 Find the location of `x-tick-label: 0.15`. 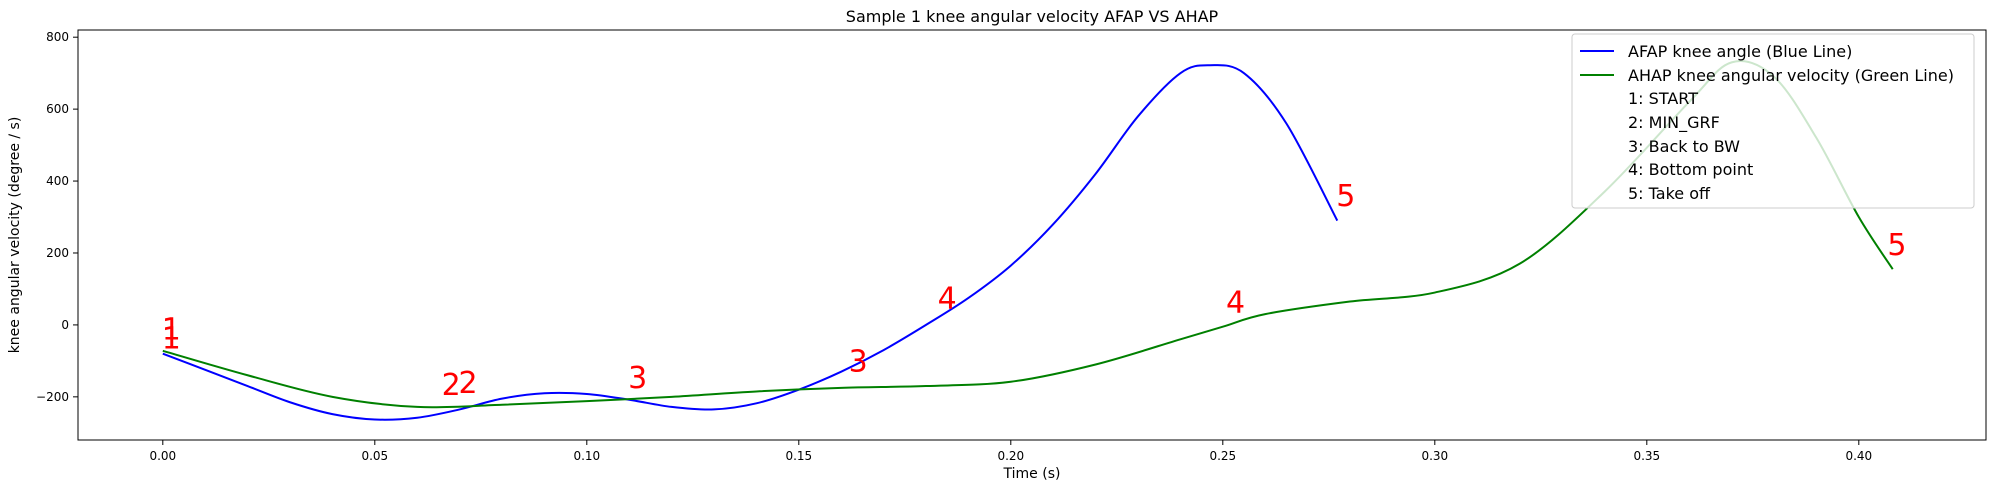

x-tick-label: 0.15 is located at coordinates (798, 456).